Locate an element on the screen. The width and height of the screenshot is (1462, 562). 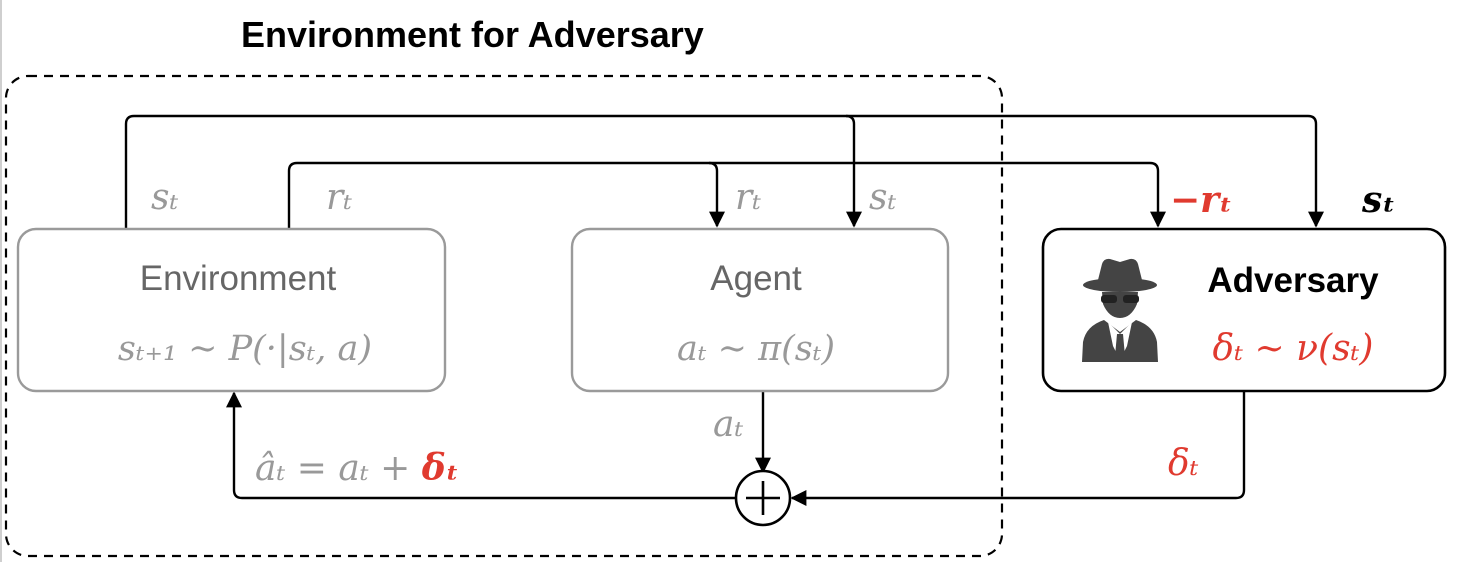
agent-action-out-label: aₜ is located at coordinates (728, 424).